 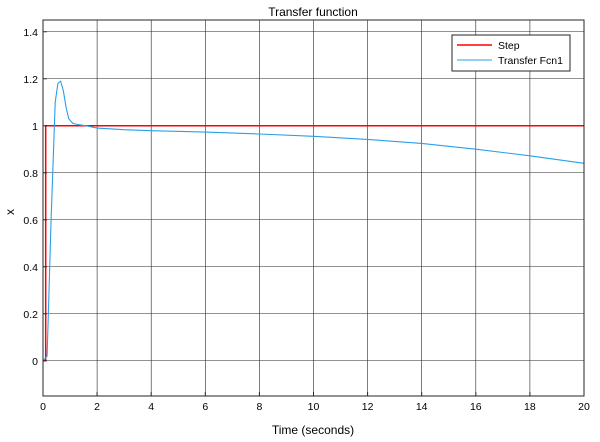 I want to click on x-tick-label-6: 12, so click(x=368, y=407).